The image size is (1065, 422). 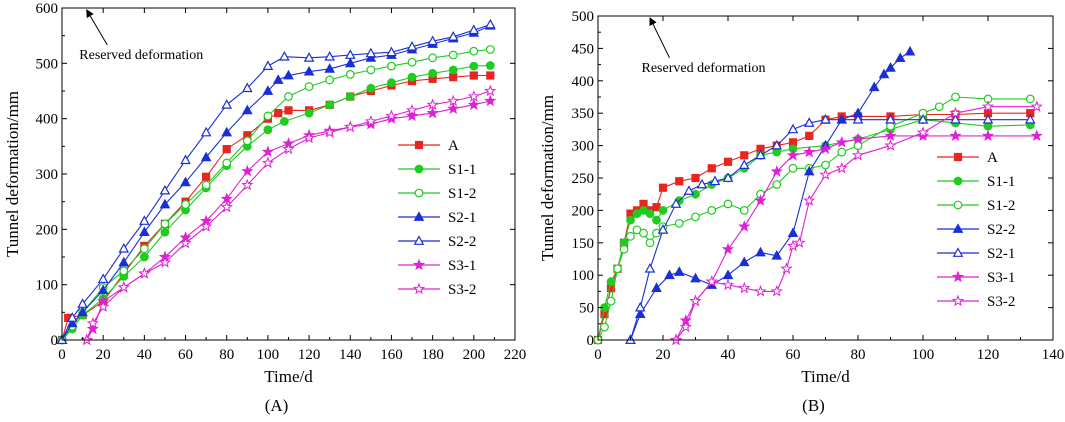 What do you see at coordinates (976, 302) in the screenshot?
I see `legend-item-s3-2: S3-2` at bounding box center [976, 302].